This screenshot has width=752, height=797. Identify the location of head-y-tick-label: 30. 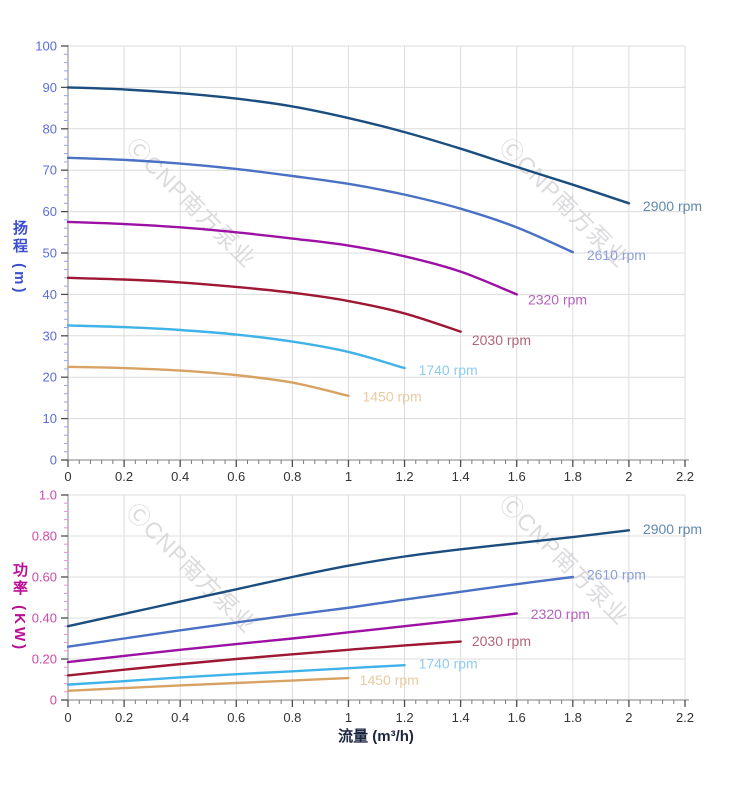
(50, 335).